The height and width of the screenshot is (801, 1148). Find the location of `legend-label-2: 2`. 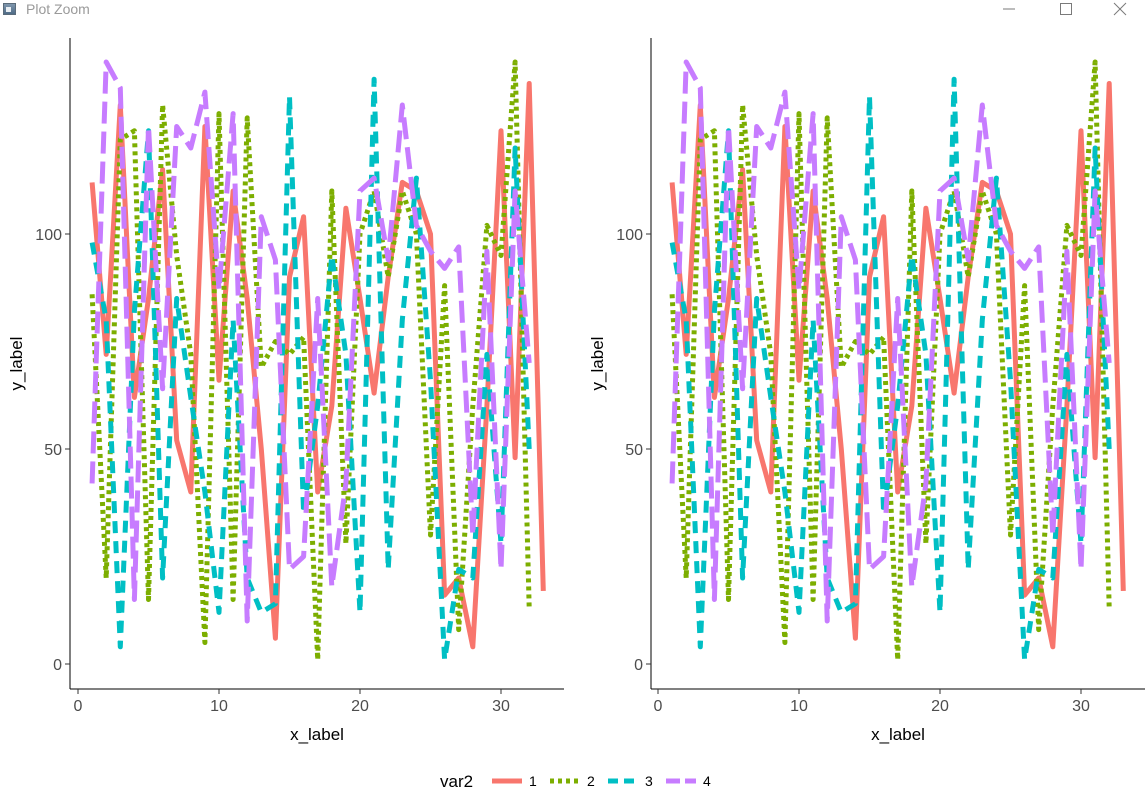

legend-label-2: 2 is located at coordinates (591, 781).